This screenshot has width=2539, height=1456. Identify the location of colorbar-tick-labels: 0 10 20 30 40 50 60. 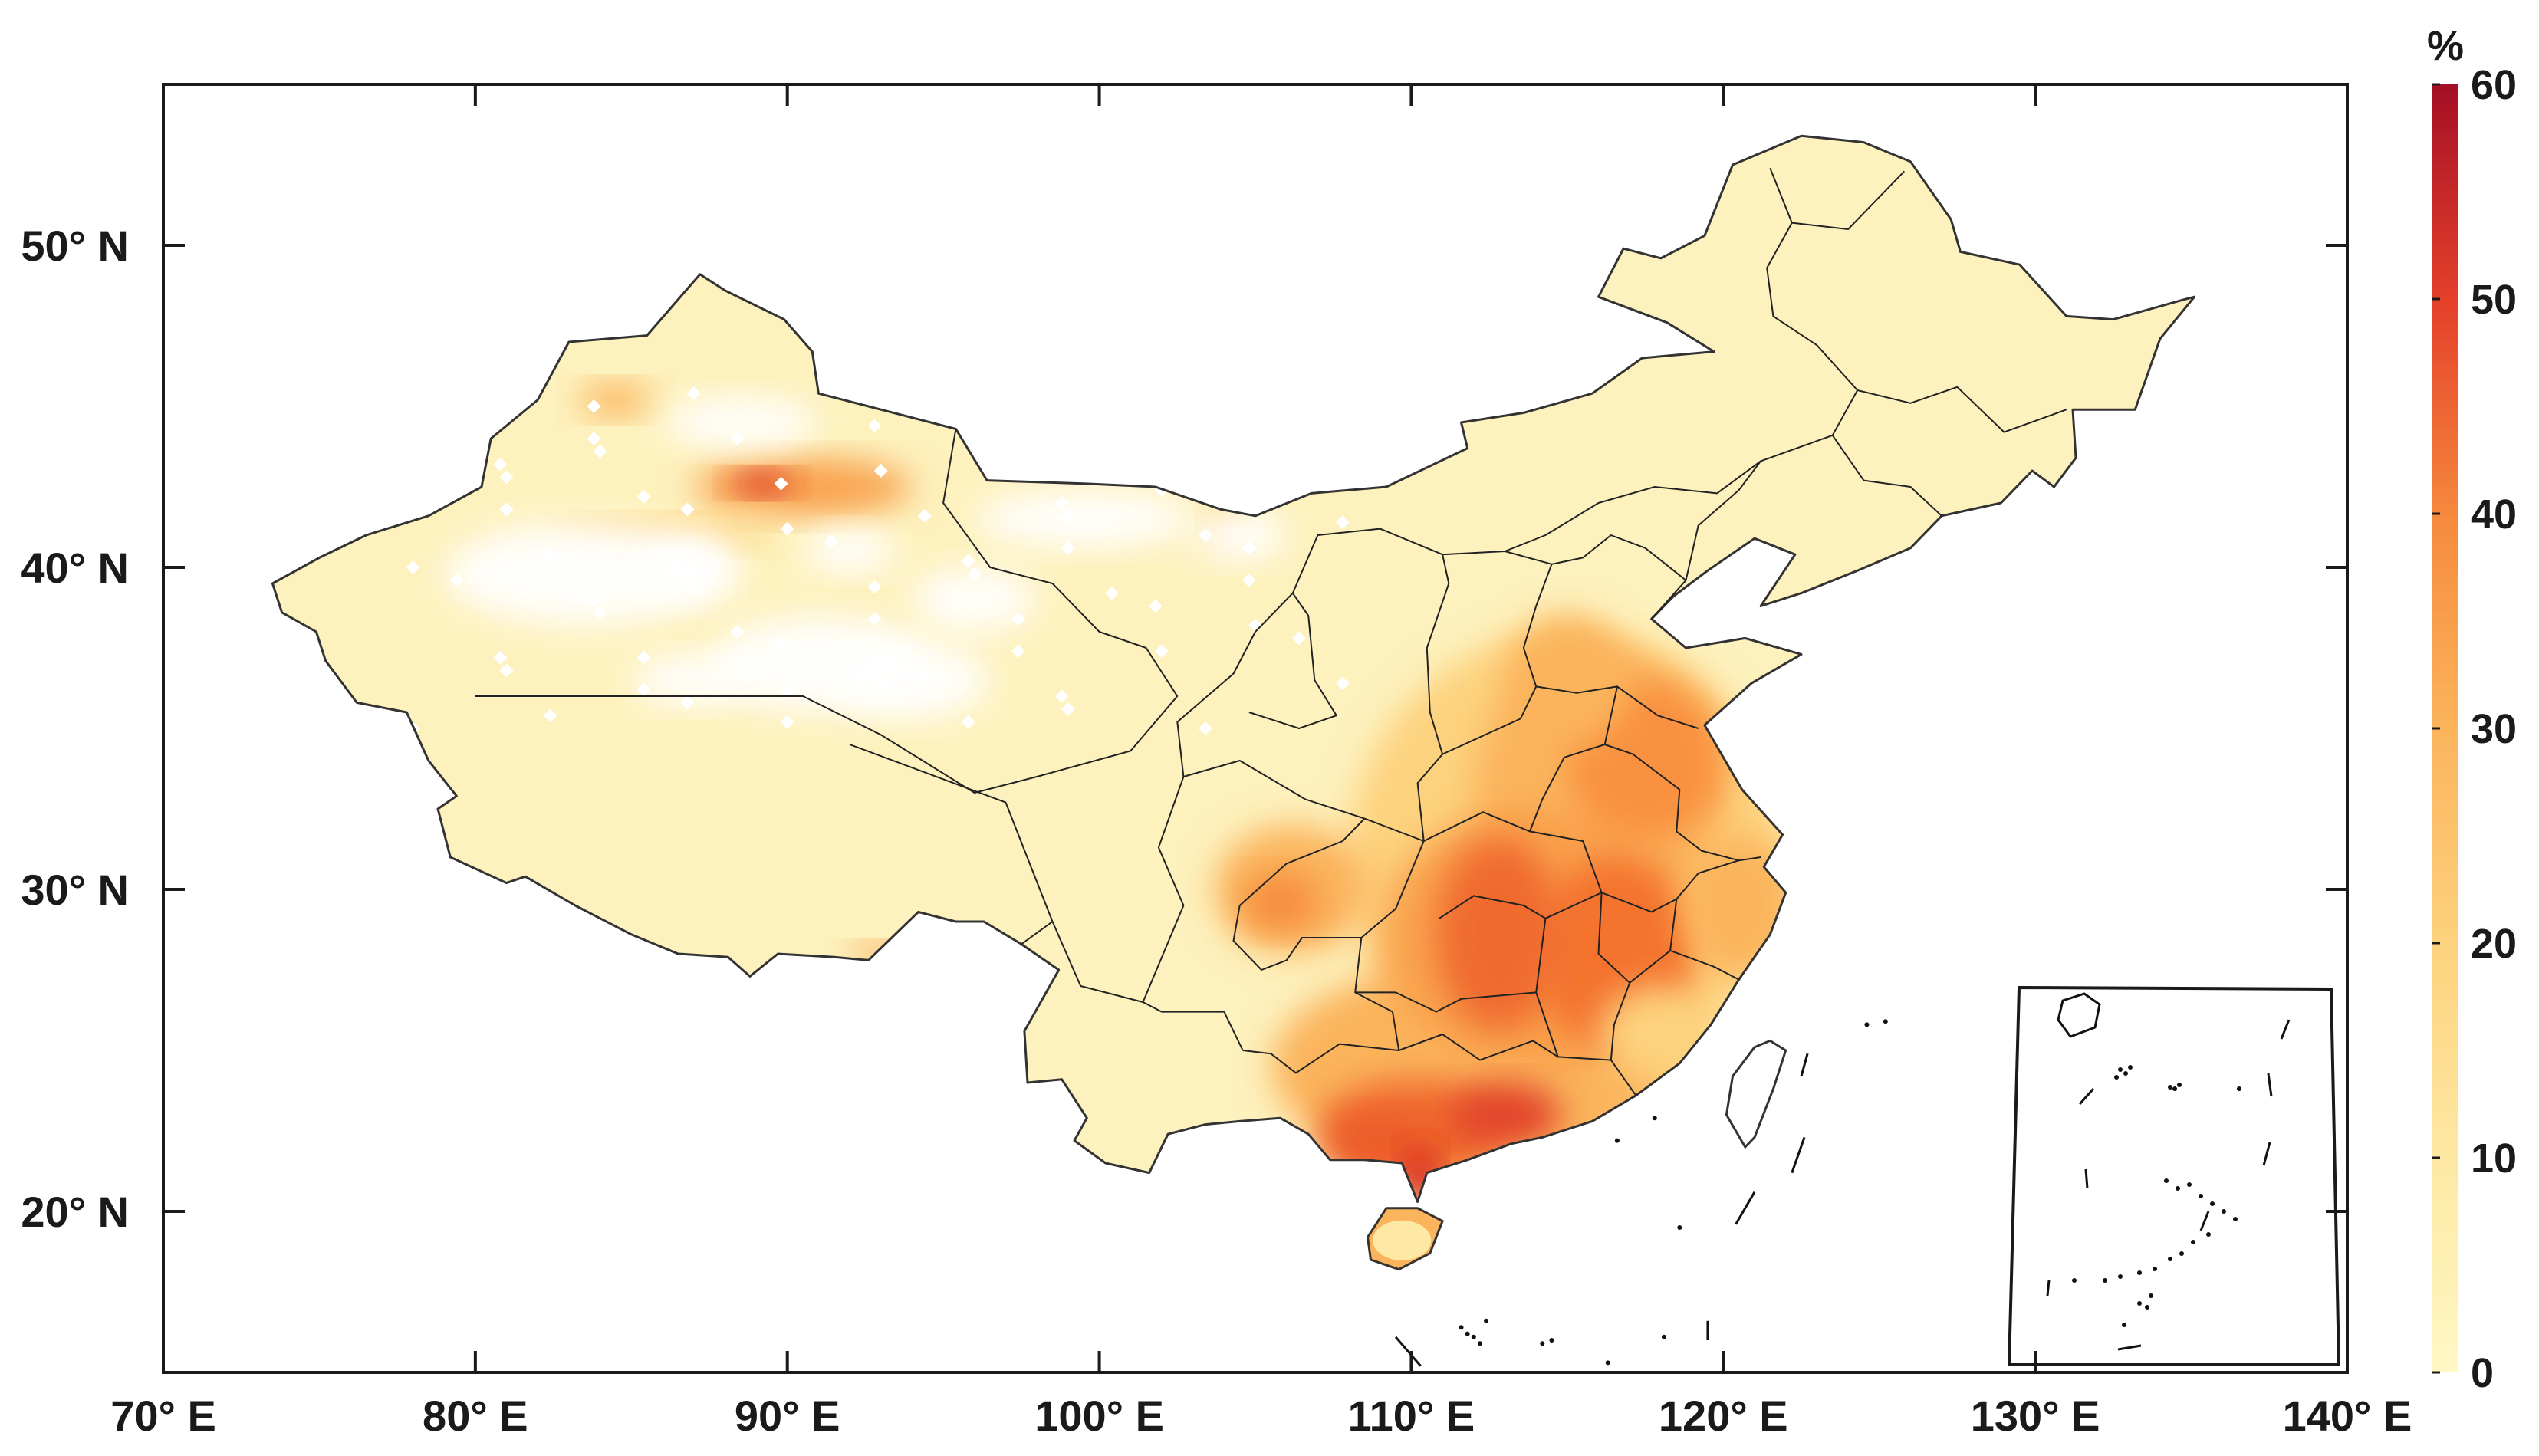
(2474, 729).